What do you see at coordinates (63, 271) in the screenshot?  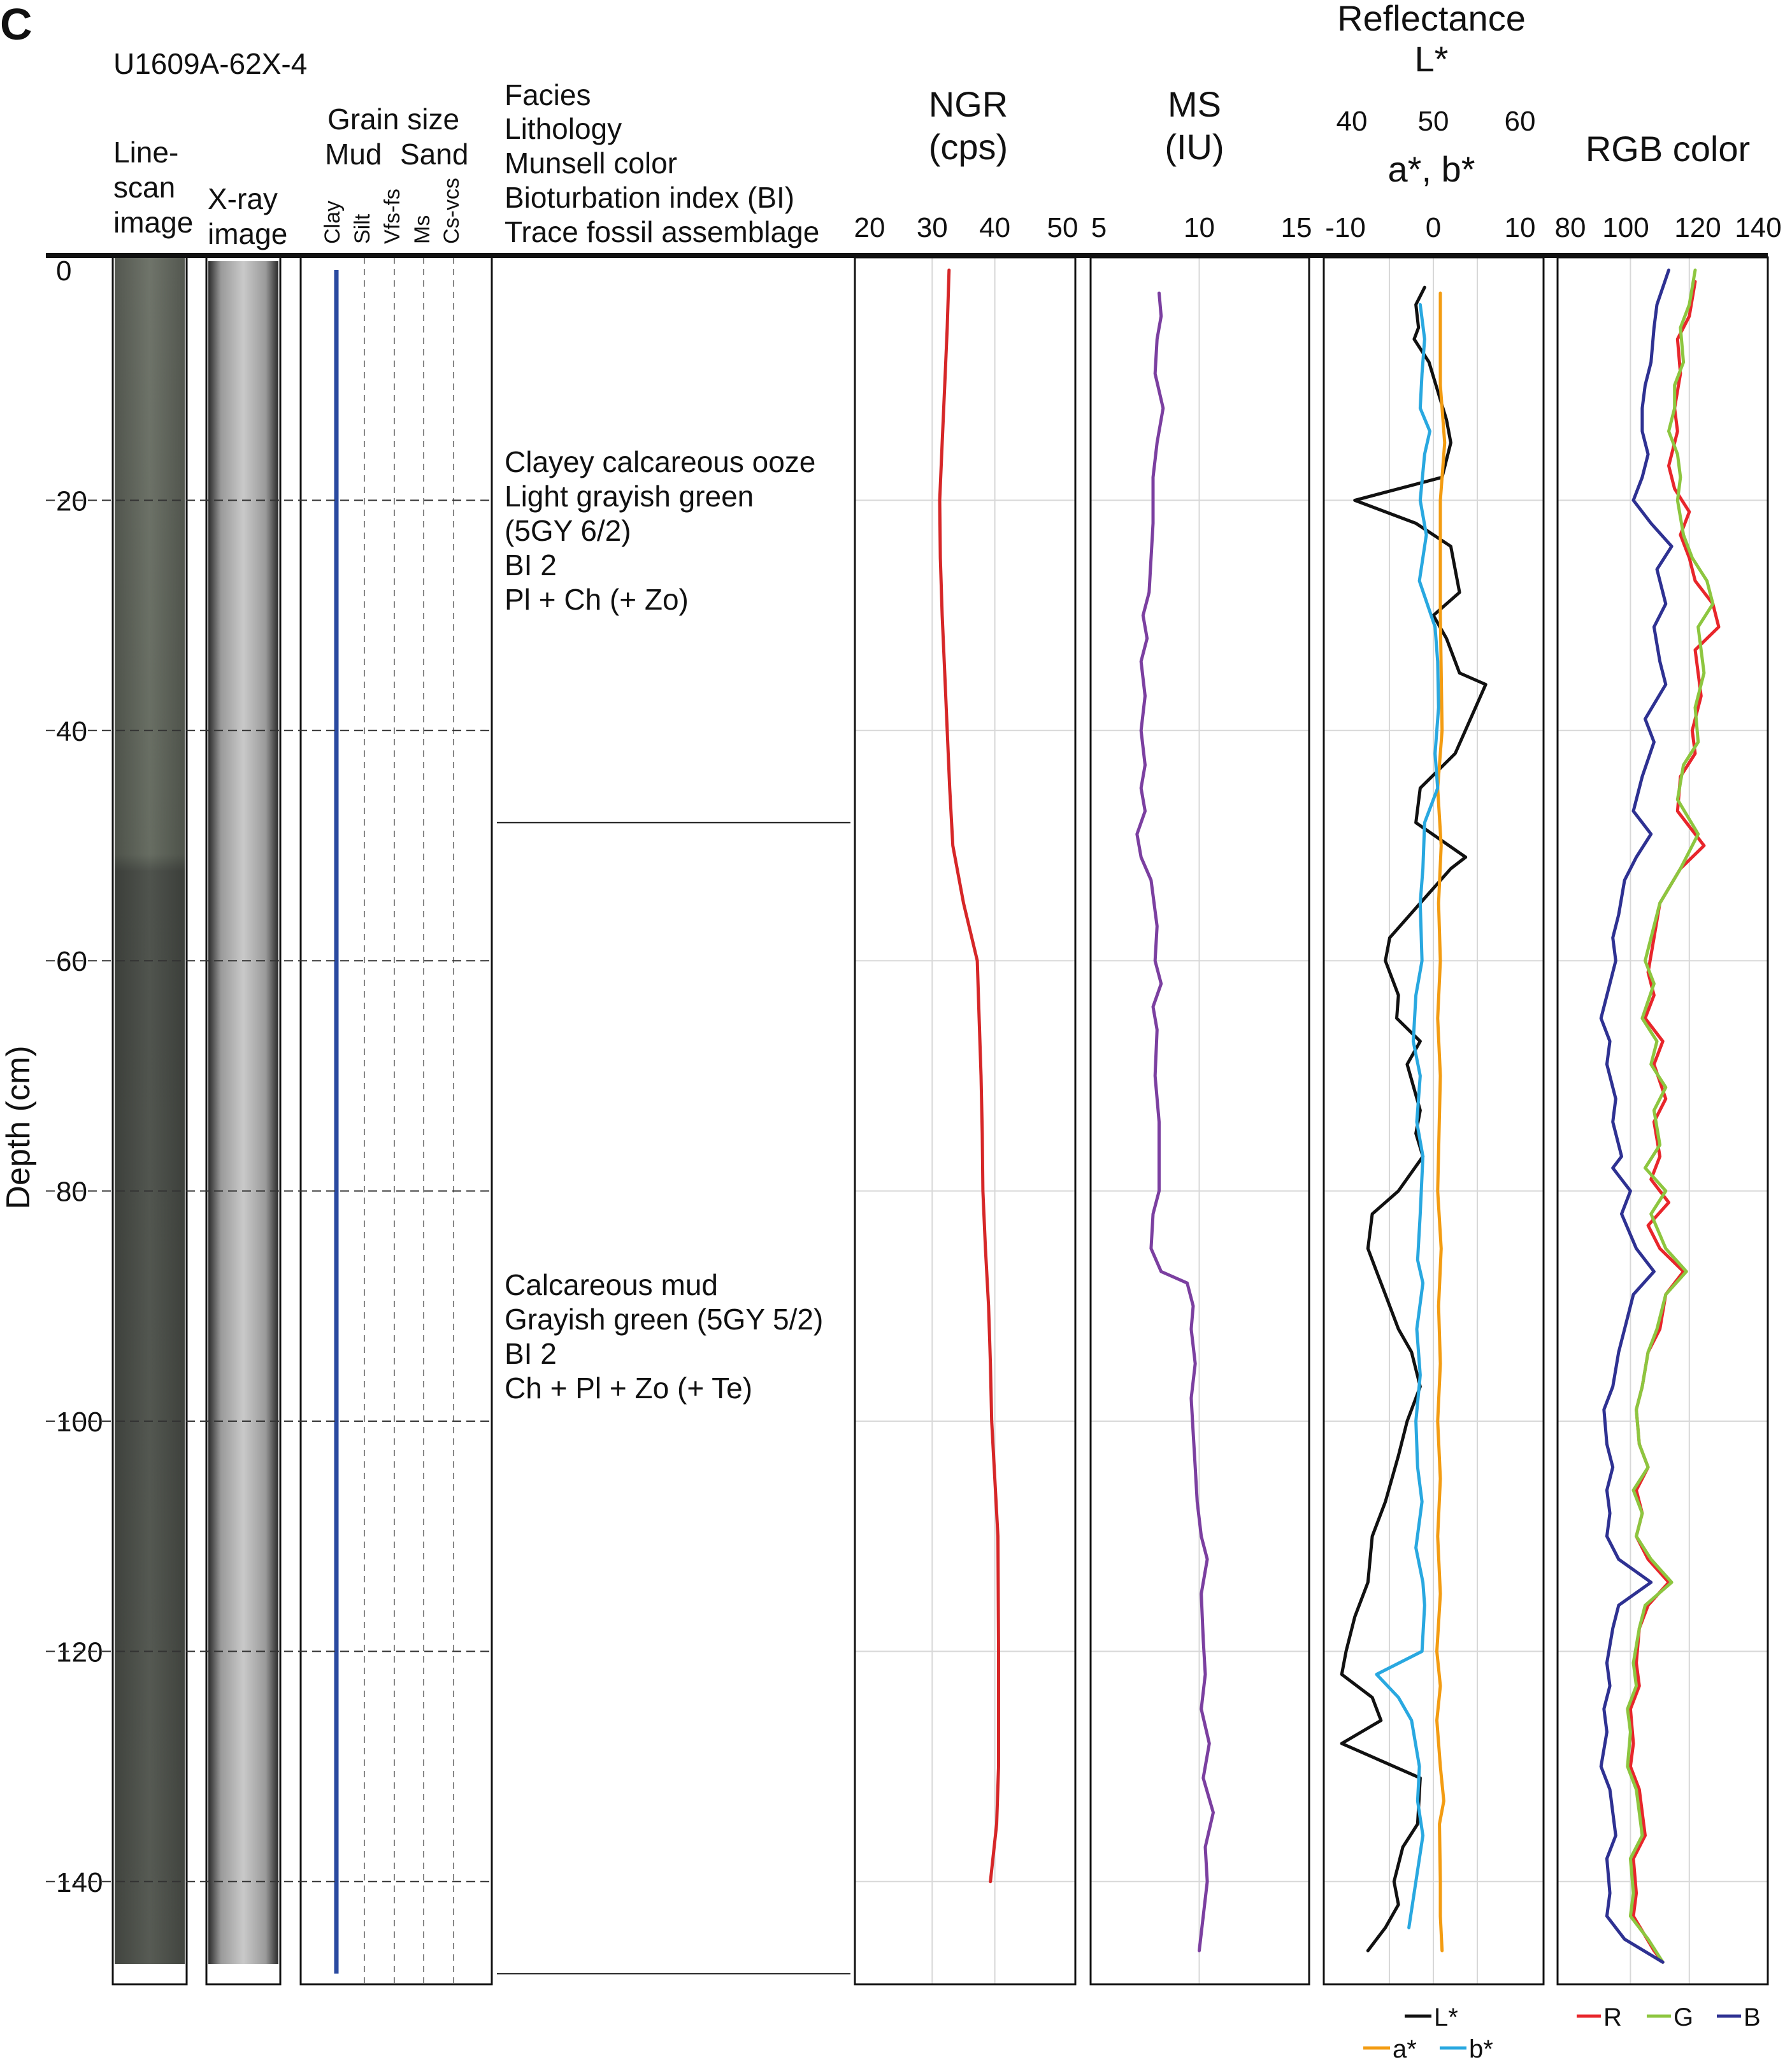 I see `depth-tick-label: 0` at bounding box center [63, 271].